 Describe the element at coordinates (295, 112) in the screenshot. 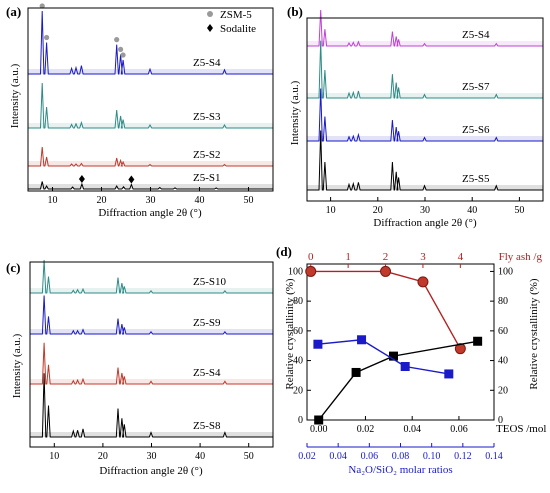

I see `panel-b-ylabel: Intensity (a.u.)` at that location.